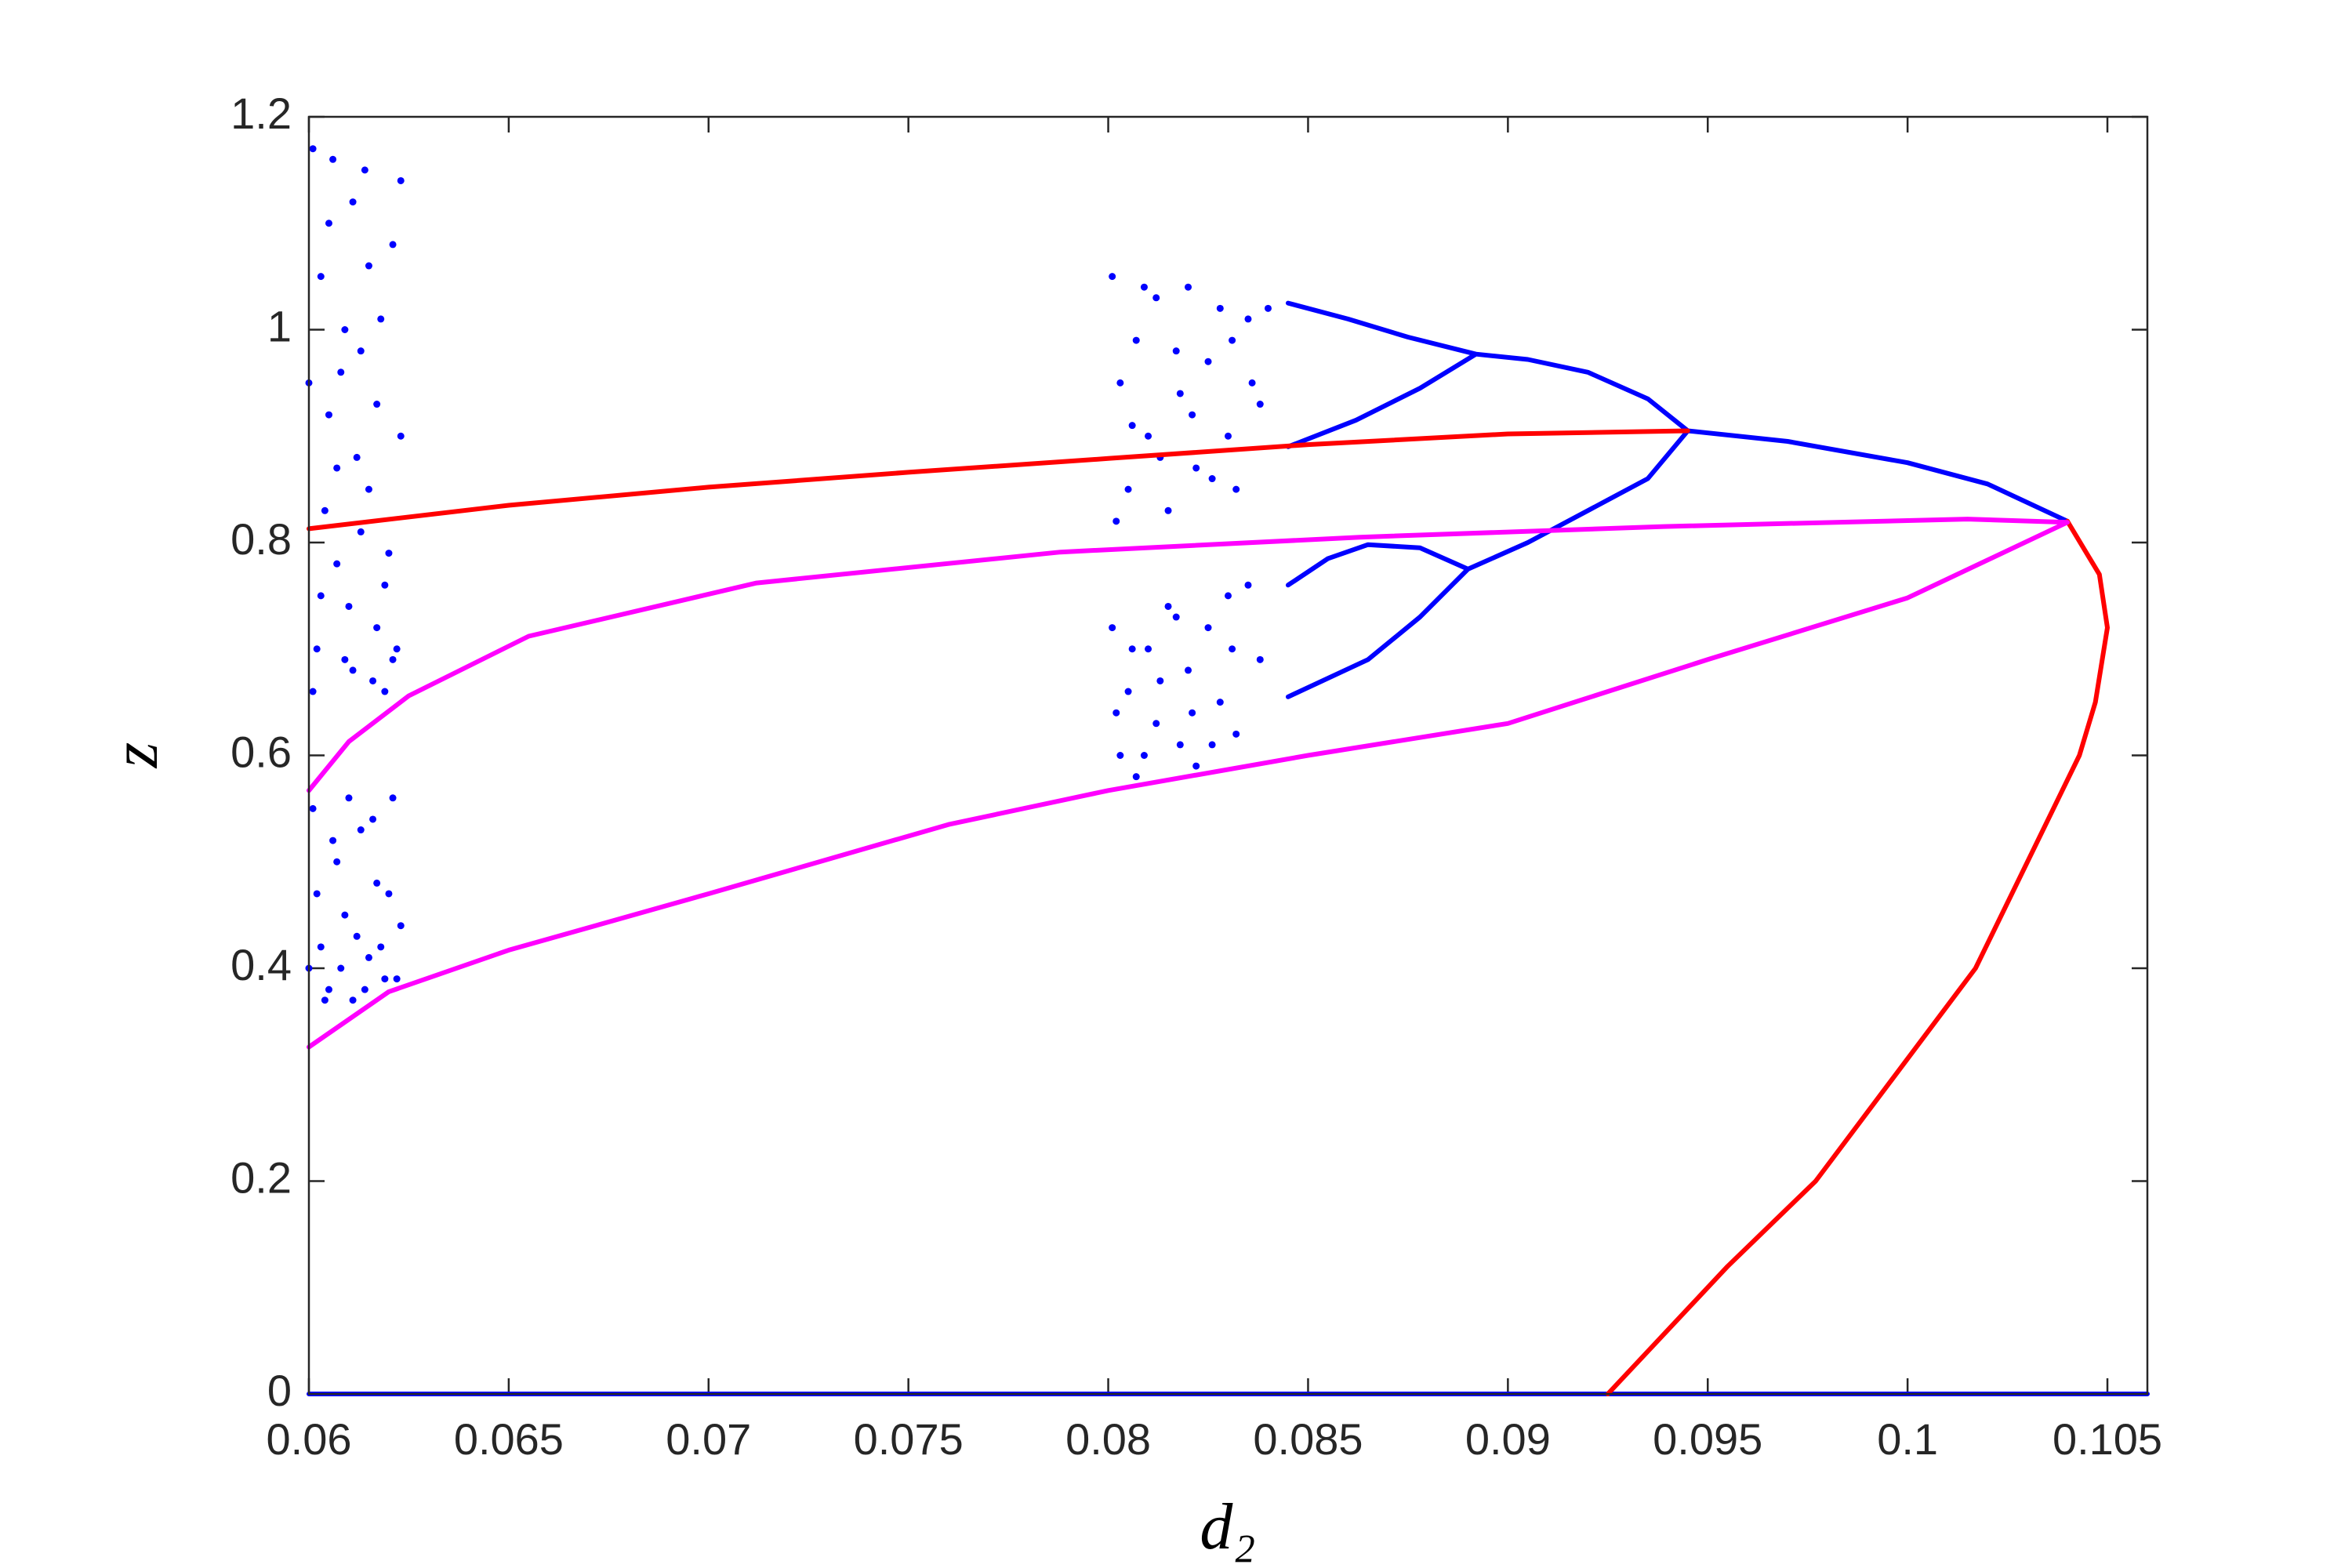 This screenshot has height=1568, width=2352. Describe the element at coordinates (1227, 1526) in the screenshot. I see `x-axis-label: d₂` at that location.